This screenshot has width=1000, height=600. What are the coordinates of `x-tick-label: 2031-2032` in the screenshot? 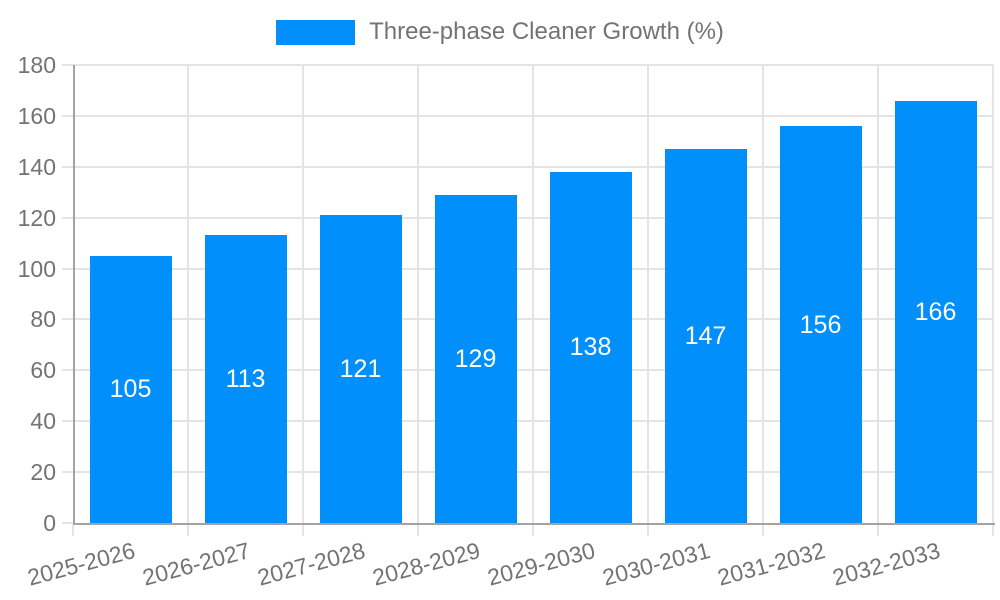 It's located at (771, 564).